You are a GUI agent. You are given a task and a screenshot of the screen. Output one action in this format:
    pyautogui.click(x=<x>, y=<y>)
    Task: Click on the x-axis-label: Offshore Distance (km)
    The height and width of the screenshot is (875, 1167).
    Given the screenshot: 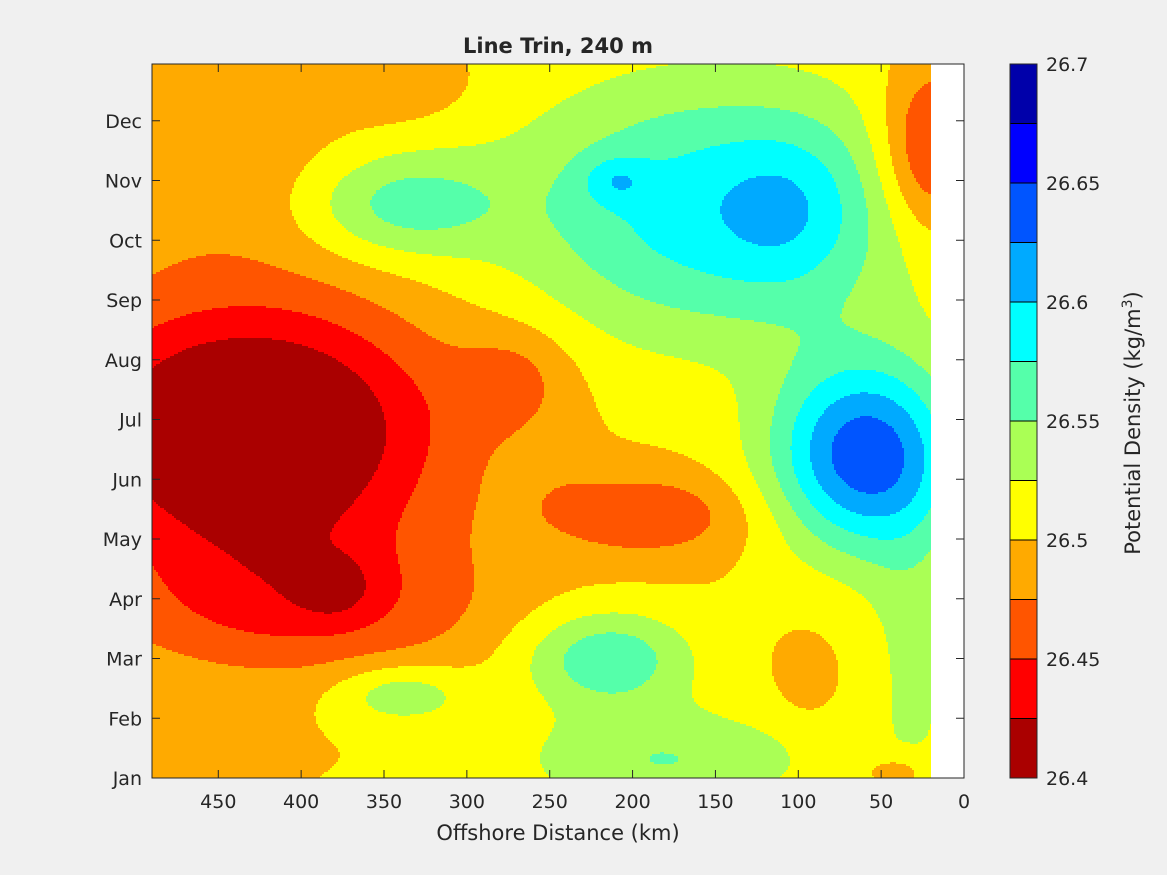 What is the action you would take?
    pyautogui.click(x=557, y=833)
    